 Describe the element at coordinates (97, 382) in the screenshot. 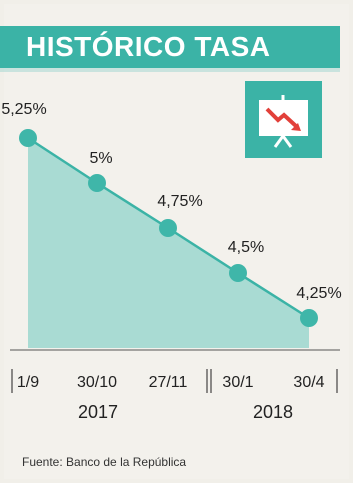

I see `x-tick-label: 30/10` at that location.